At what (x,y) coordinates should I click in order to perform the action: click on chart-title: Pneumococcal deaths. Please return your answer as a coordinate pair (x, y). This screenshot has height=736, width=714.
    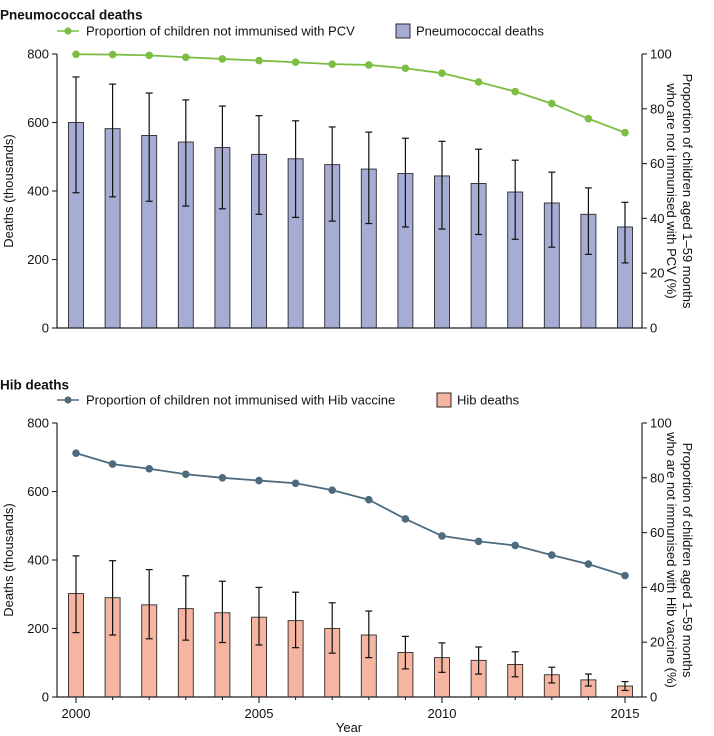
    Looking at the image, I should click on (71, 15).